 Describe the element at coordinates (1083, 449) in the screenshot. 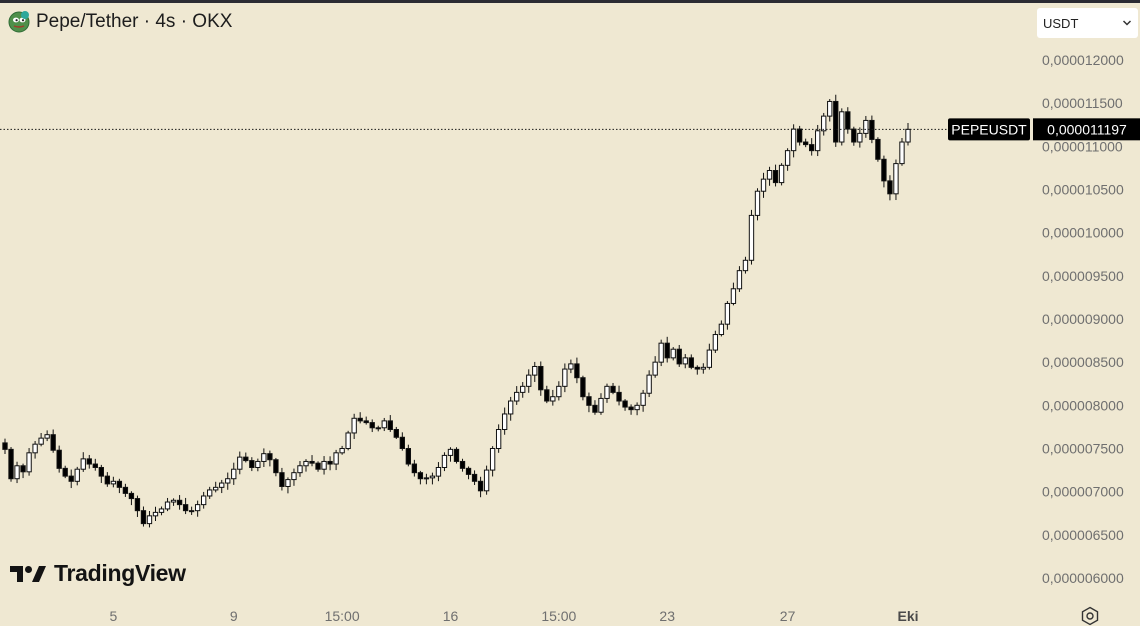

I see `y-tick-label: 0,000007500` at that location.